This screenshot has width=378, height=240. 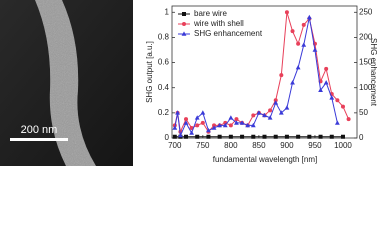 What do you see at coordinates (373, 72) in the screenshot?
I see `y2-axis-label: SHG enhancement` at bounding box center [373, 72].